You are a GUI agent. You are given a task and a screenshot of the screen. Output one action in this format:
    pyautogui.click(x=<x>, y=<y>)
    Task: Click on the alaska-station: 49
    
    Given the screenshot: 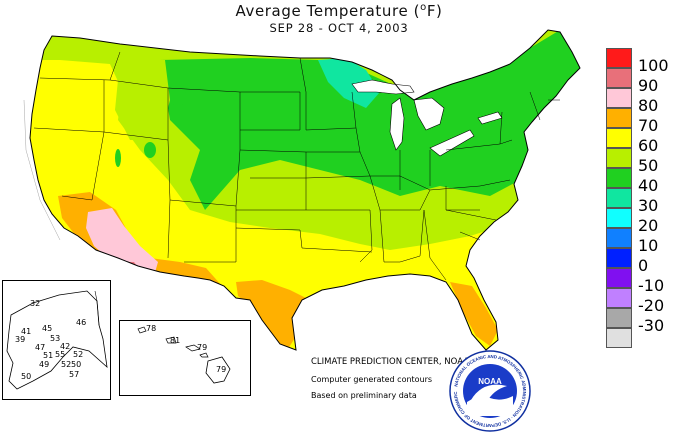 What is the action you would take?
    pyautogui.click(x=44, y=364)
    